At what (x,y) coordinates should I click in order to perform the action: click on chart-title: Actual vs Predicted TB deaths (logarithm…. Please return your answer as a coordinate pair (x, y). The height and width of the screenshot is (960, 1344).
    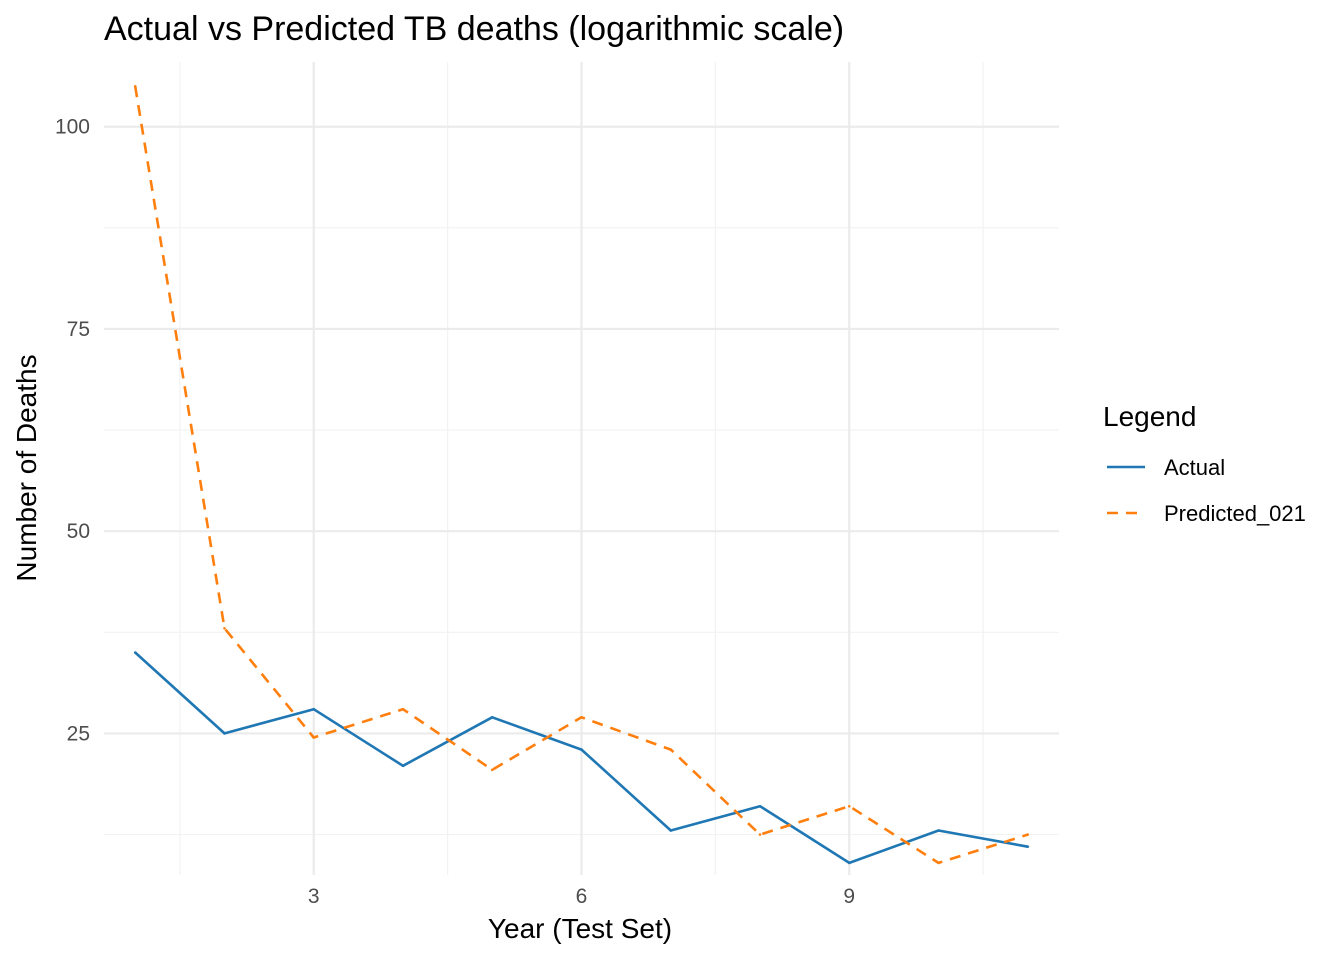
    Looking at the image, I should click on (474, 29).